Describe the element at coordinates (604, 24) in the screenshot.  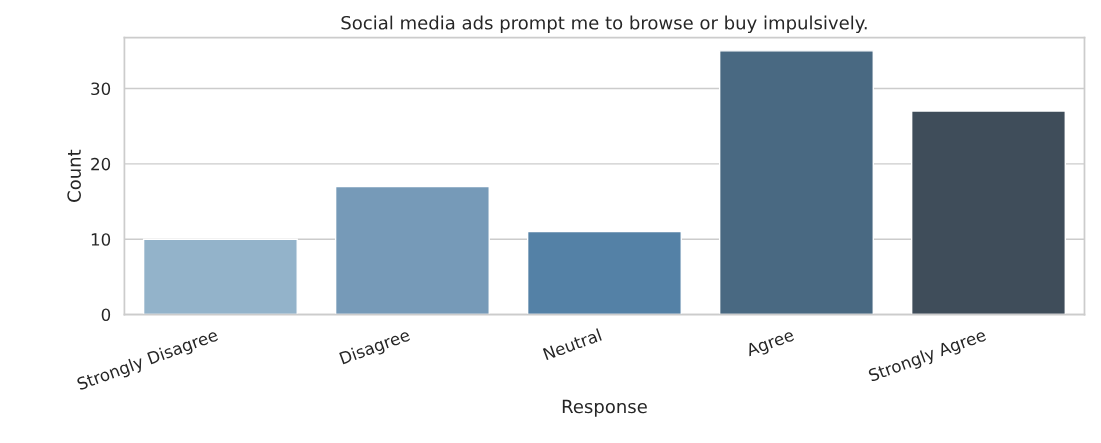
I see `chart-title: Social media ads prompt me to browse or buy impulsively.` at that location.